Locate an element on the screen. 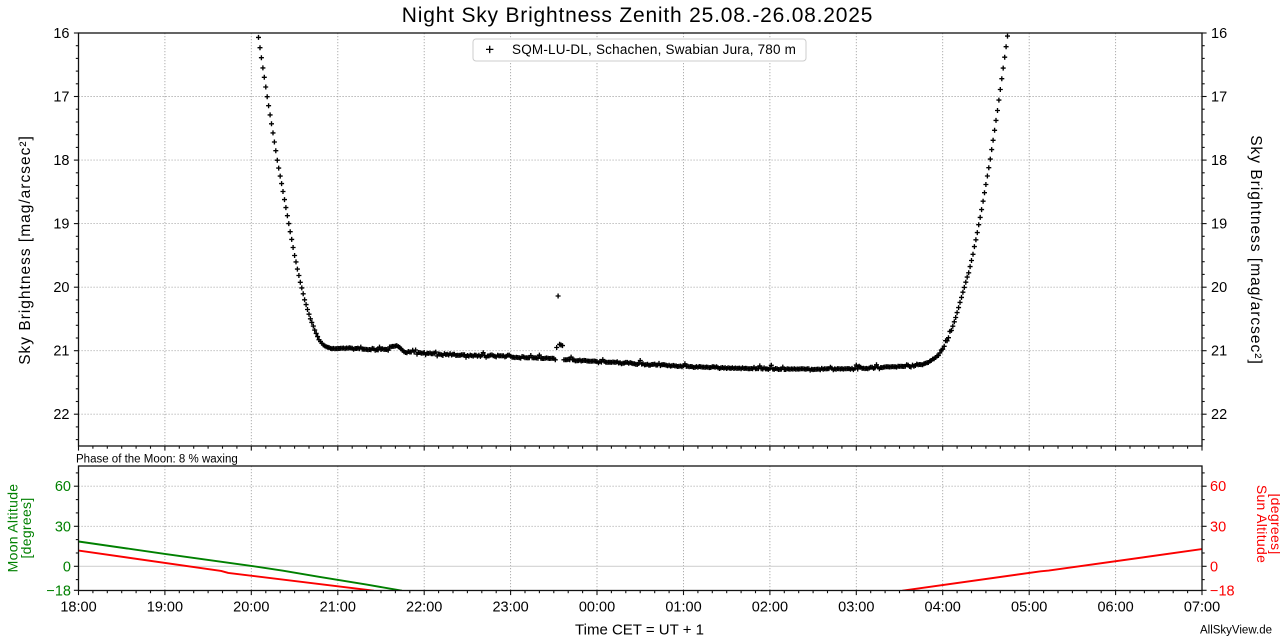 This screenshot has height=644, width=1280. svg-text: Sun Altitude is located at coordinates (1262, 524).